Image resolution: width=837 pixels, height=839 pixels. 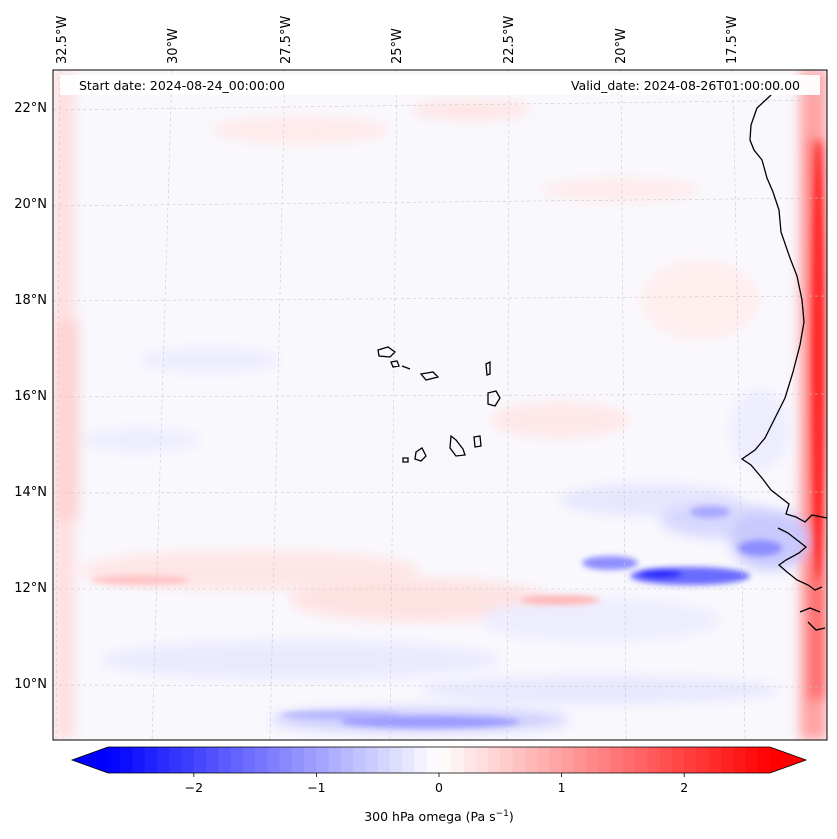 What do you see at coordinates (783, 357) in the screenshot?
I see `africa-coastline` at bounding box center [783, 357].